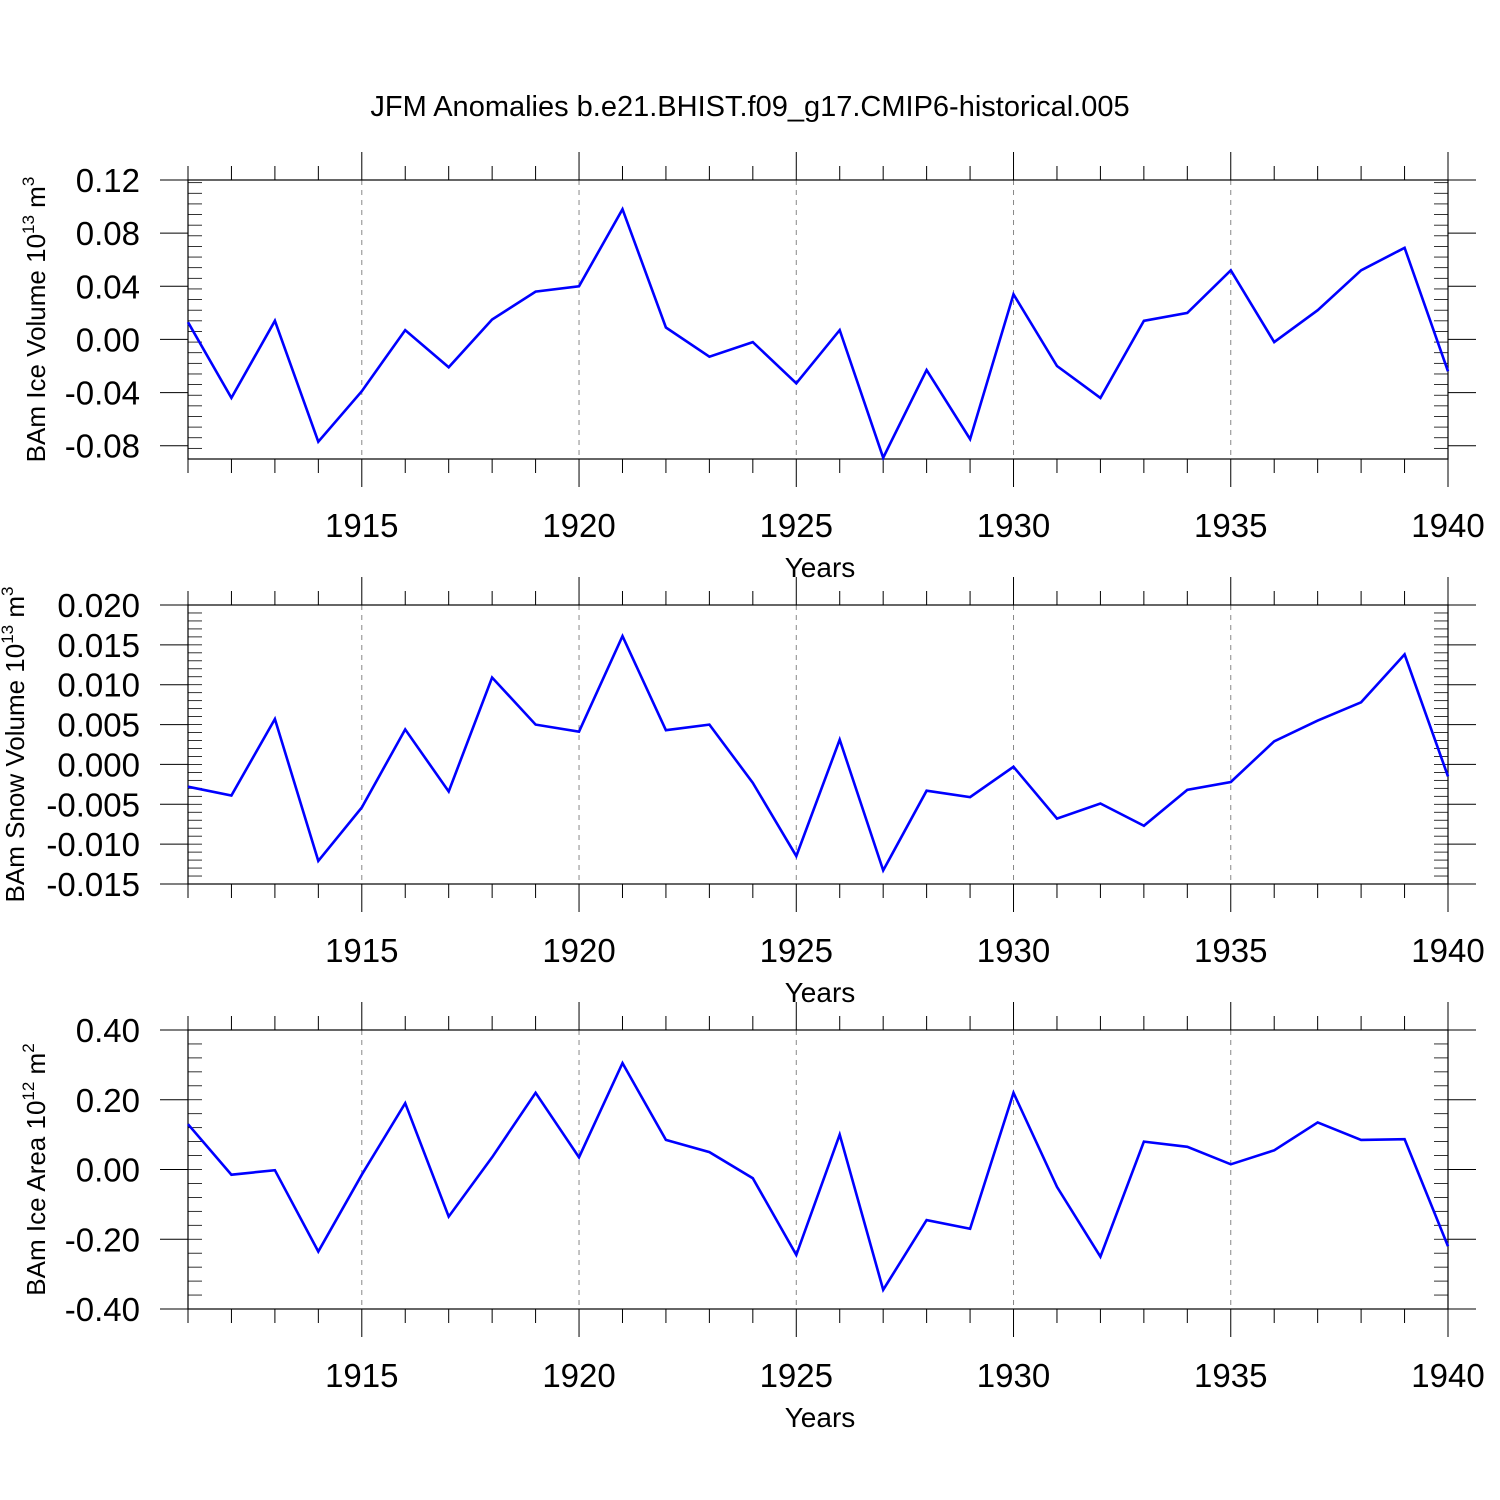 This screenshot has width=1500, height=1500. I want to click on y-axis-label: BAm Snow Volume 1013 m3, so click(15, 745).